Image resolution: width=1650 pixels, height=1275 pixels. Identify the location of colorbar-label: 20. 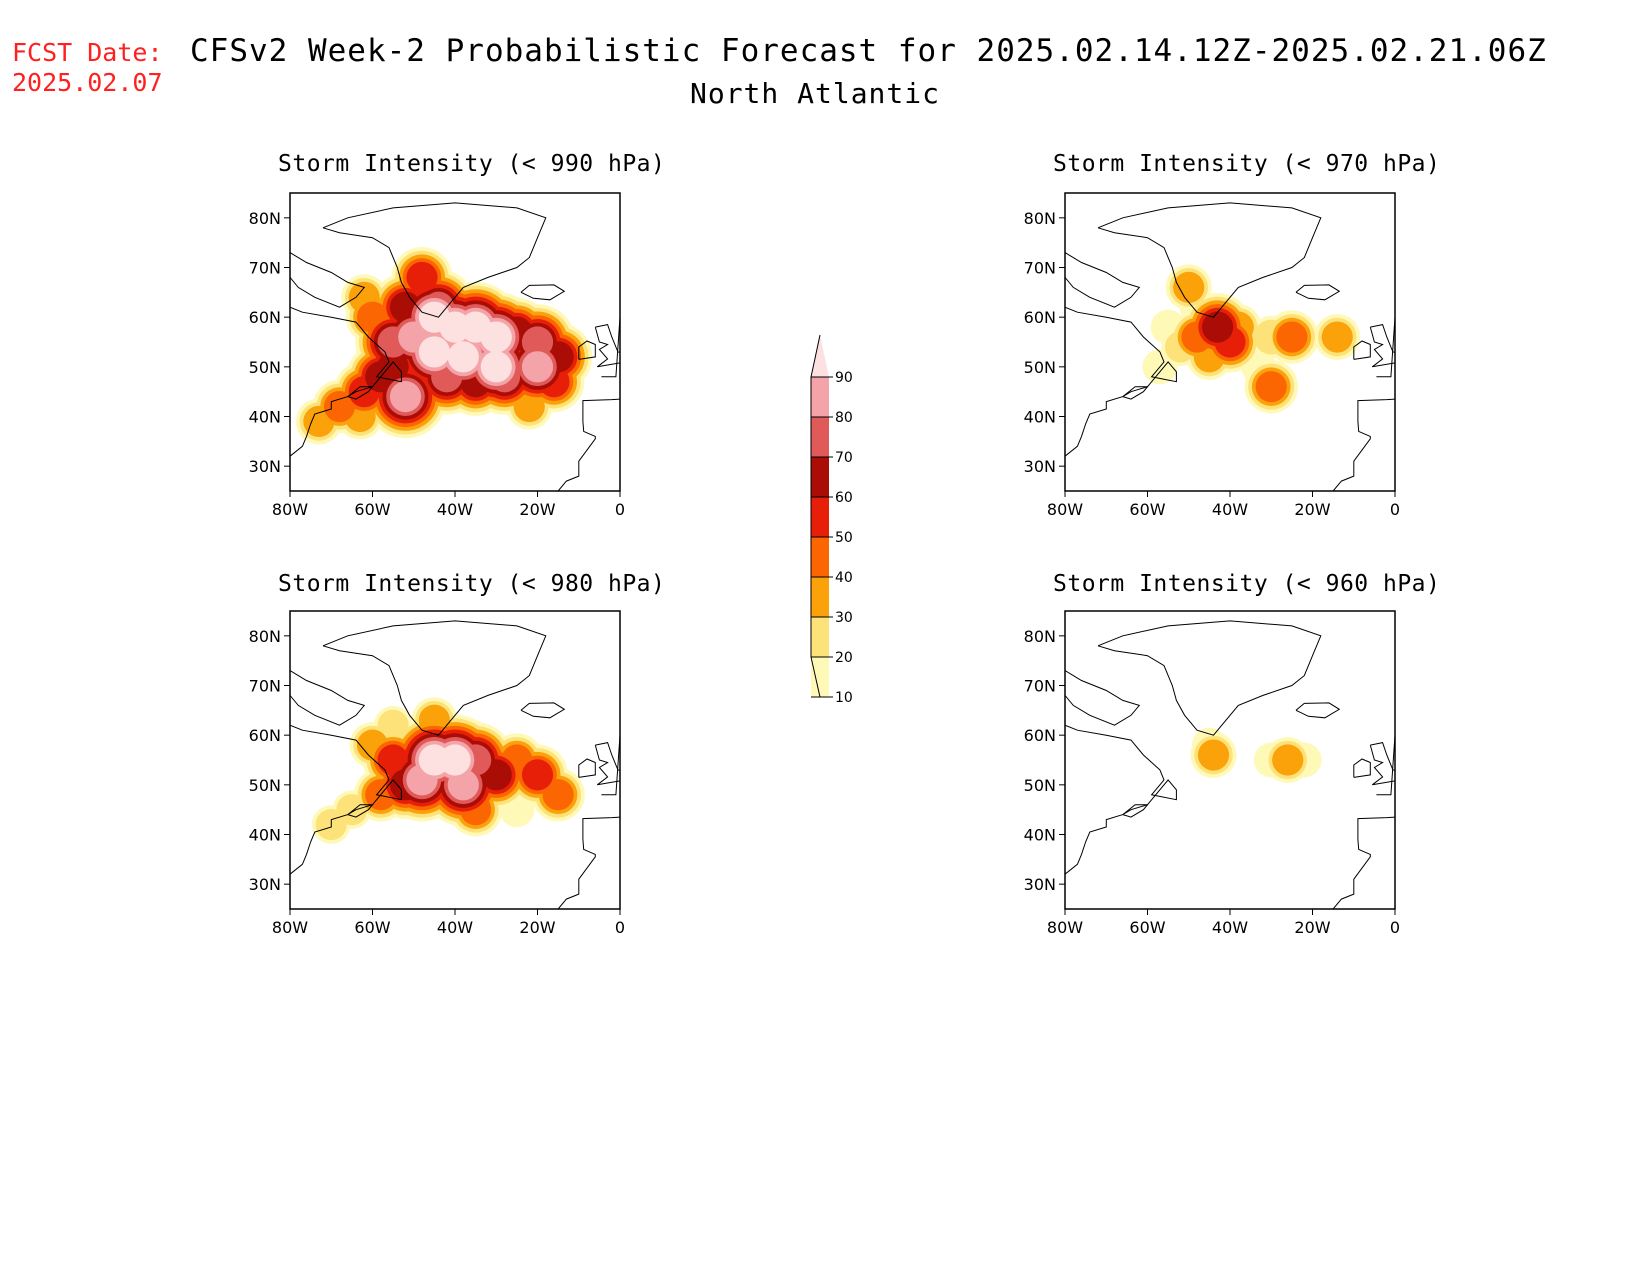
(844, 658).